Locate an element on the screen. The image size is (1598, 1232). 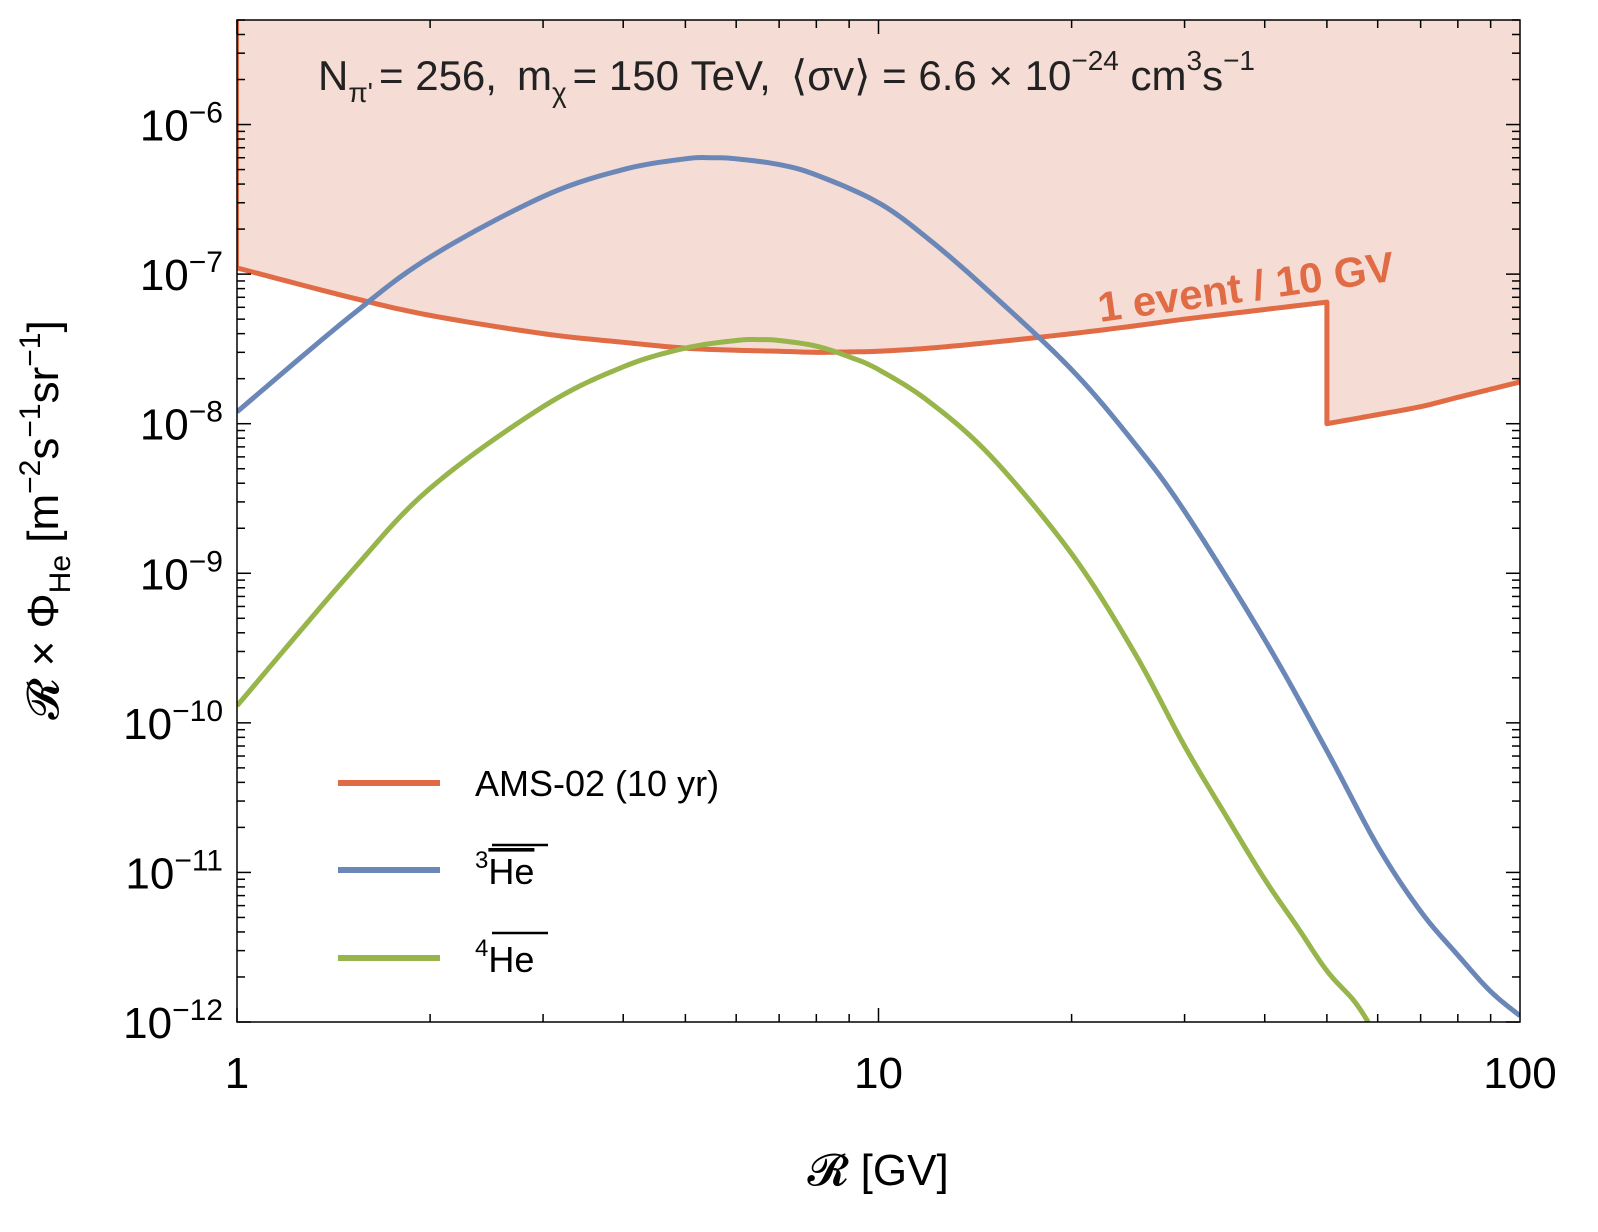
y-tick-labels: 10⁻⁶ 10⁻⁷ 10⁻⁸ 10⁻⁹ 10⁻¹⁰ 10⁻¹¹ 10⁻¹² is located at coordinates (173, 572).